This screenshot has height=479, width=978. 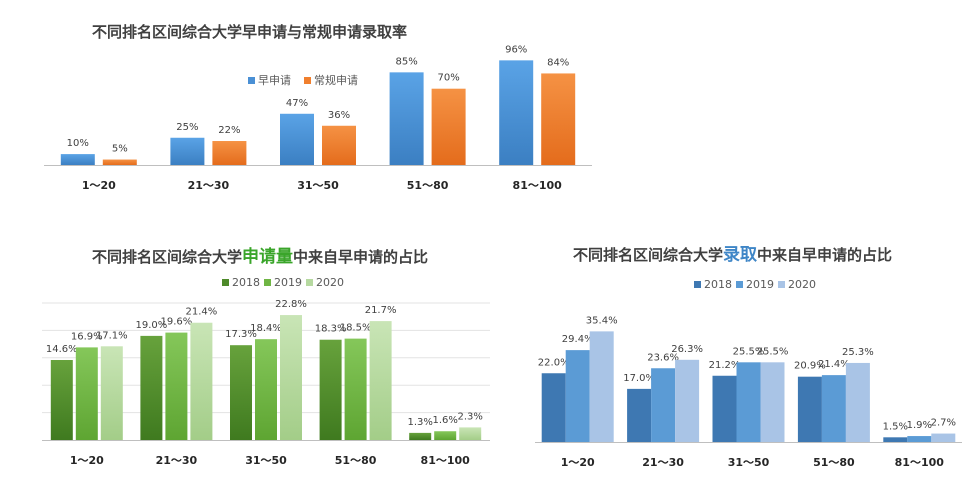 What do you see at coordinates (274, 80) in the screenshot?
I see `chart1-legend-label: 早申请` at bounding box center [274, 80].